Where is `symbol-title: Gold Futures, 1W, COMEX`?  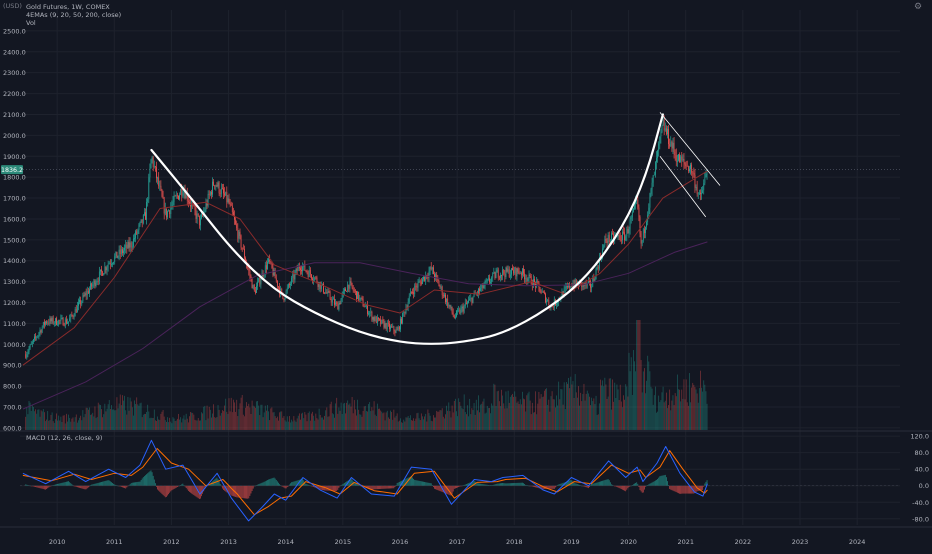 symbol-title: Gold Futures, 1W, COMEX is located at coordinates (68, 7).